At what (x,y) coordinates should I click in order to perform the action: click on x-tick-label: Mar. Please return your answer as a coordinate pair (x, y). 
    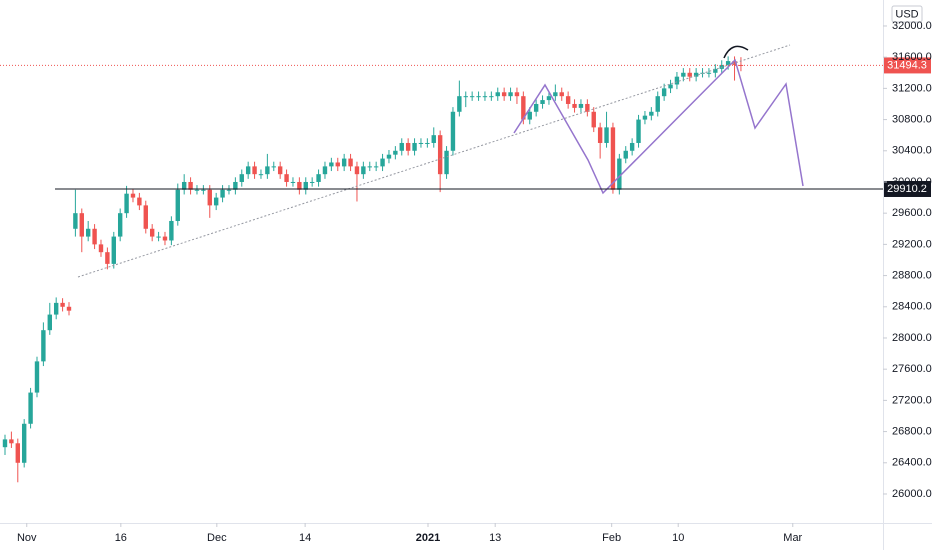
    Looking at the image, I should click on (792, 538).